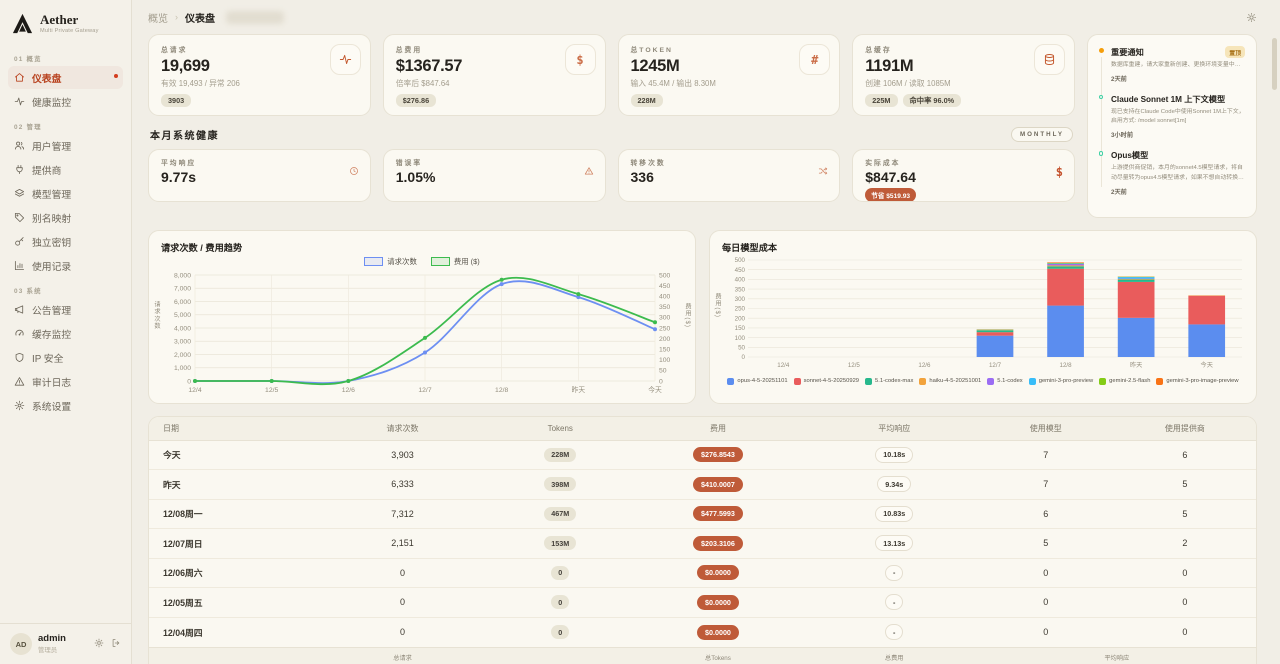 This screenshot has width=1280, height=664. I want to click on health-value: 1.05%, so click(415, 177).